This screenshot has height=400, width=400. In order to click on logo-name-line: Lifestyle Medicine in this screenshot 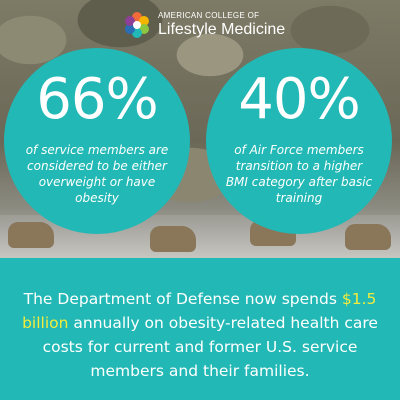, I will do `click(222, 29)`.